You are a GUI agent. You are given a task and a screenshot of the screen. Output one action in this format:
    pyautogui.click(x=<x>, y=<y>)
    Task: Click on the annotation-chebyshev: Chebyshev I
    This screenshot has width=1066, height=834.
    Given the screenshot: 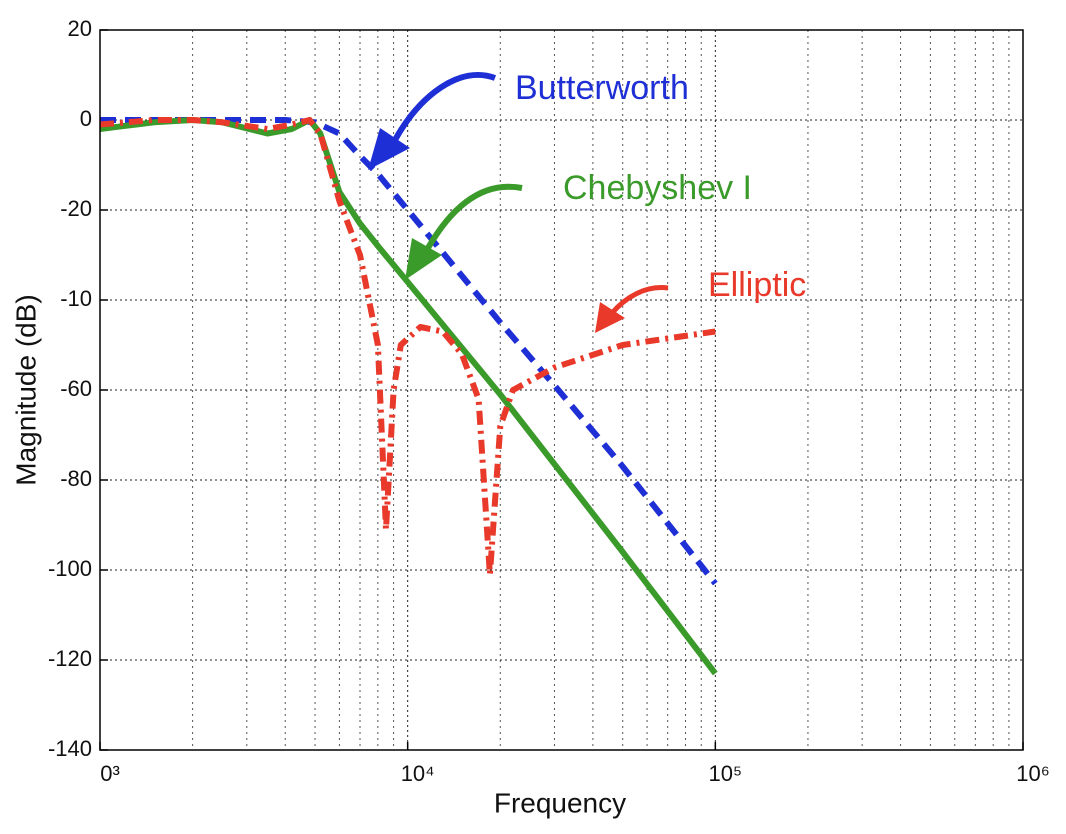 What is the action you would take?
    pyautogui.click(x=657, y=188)
    